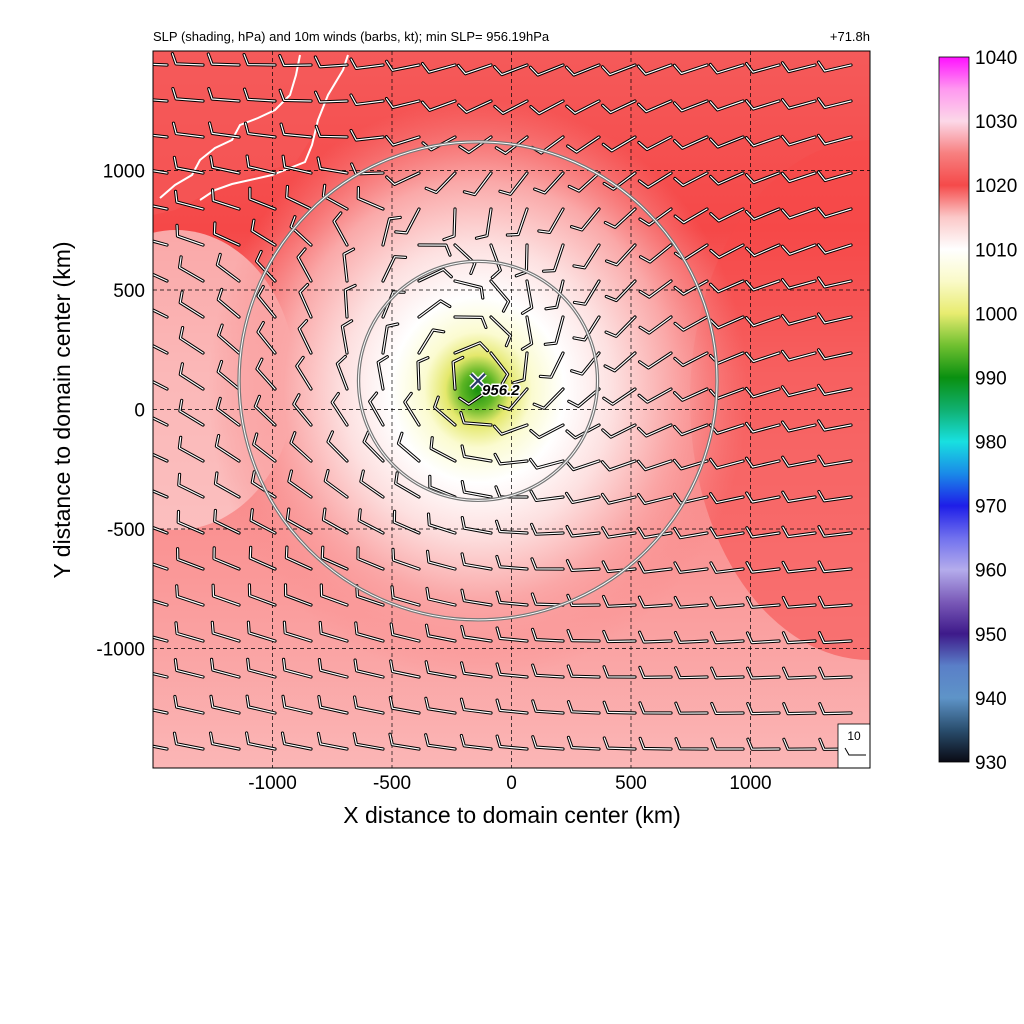 The image size is (1024, 1024). What do you see at coordinates (272, 783) in the screenshot?
I see `x-tick-label: -1000` at bounding box center [272, 783].